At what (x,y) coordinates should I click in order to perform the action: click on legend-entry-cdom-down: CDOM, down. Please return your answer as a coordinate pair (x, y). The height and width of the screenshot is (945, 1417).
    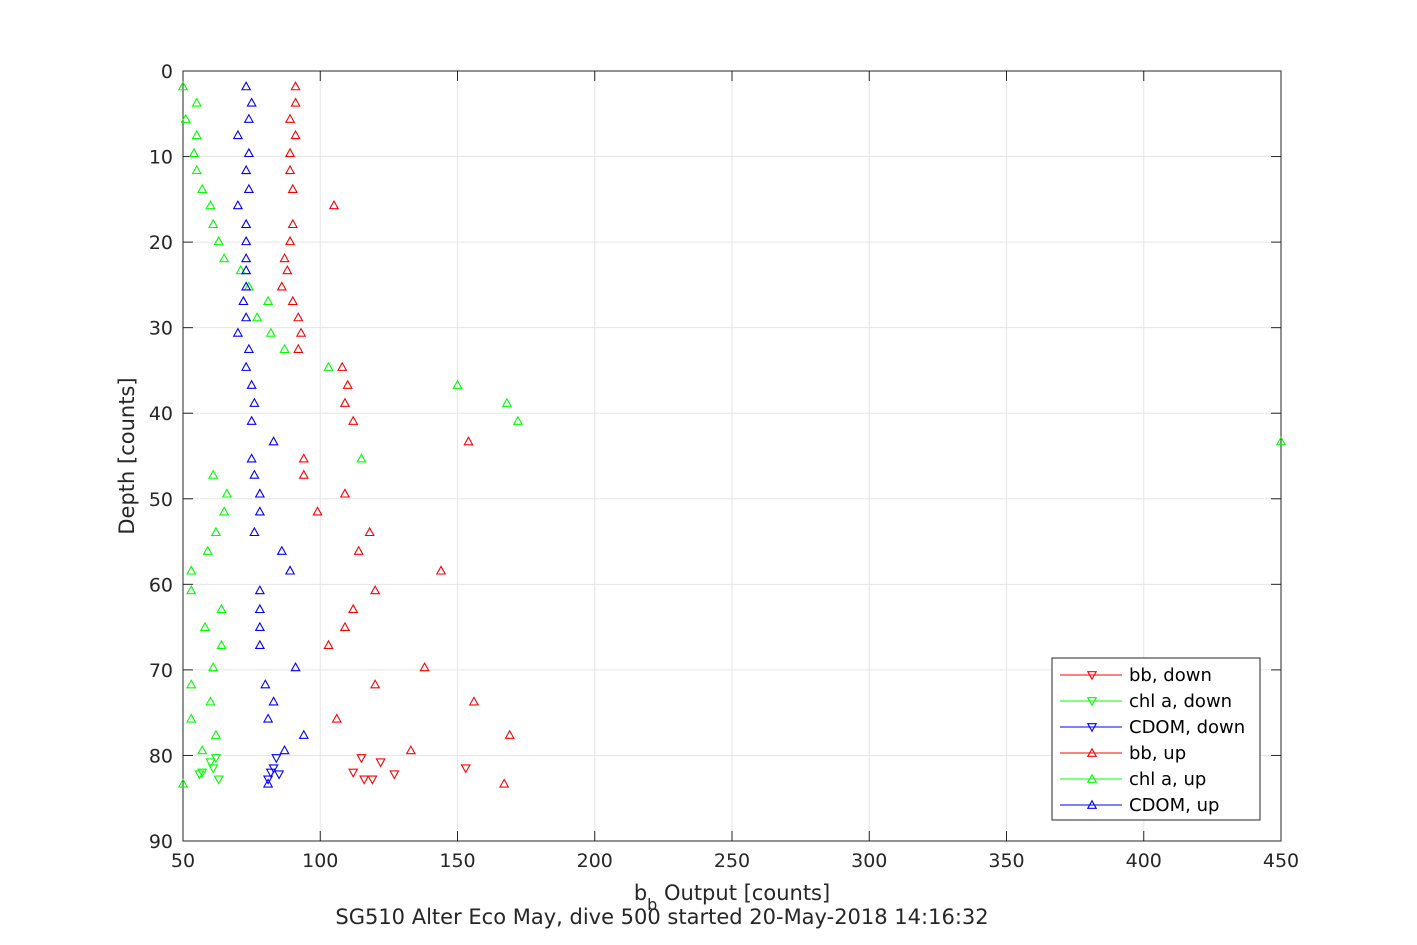
    Looking at the image, I should click on (1152, 727).